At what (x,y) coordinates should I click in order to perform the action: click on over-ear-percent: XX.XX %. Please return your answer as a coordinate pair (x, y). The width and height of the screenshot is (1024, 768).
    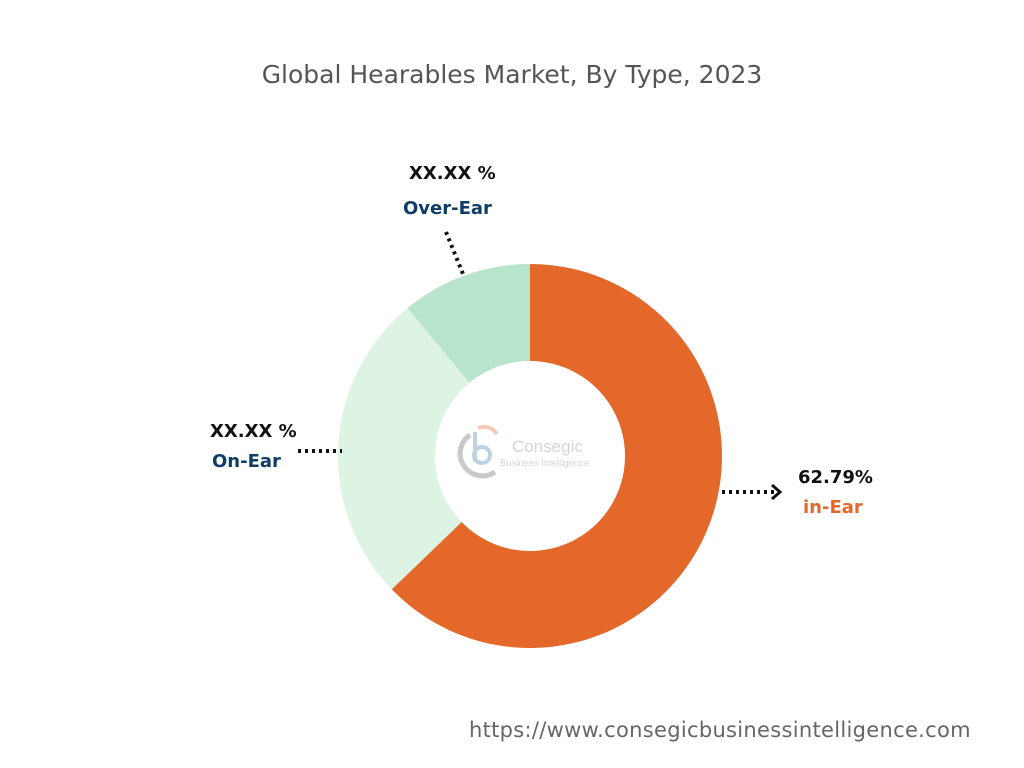
    Looking at the image, I should click on (452, 173).